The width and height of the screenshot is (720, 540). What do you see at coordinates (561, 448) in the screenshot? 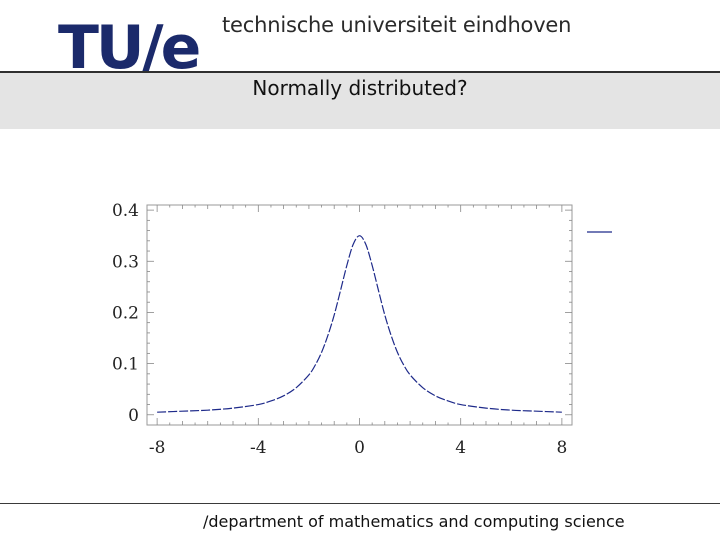
I see `x-tick-label: 8` at bounding box center [561, 448].